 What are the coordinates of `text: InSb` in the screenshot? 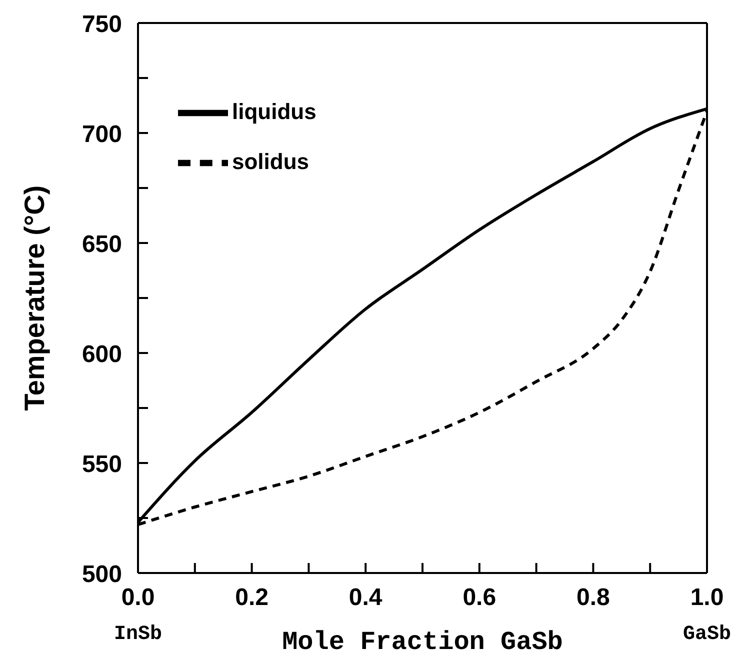 It's located at (138, 634).